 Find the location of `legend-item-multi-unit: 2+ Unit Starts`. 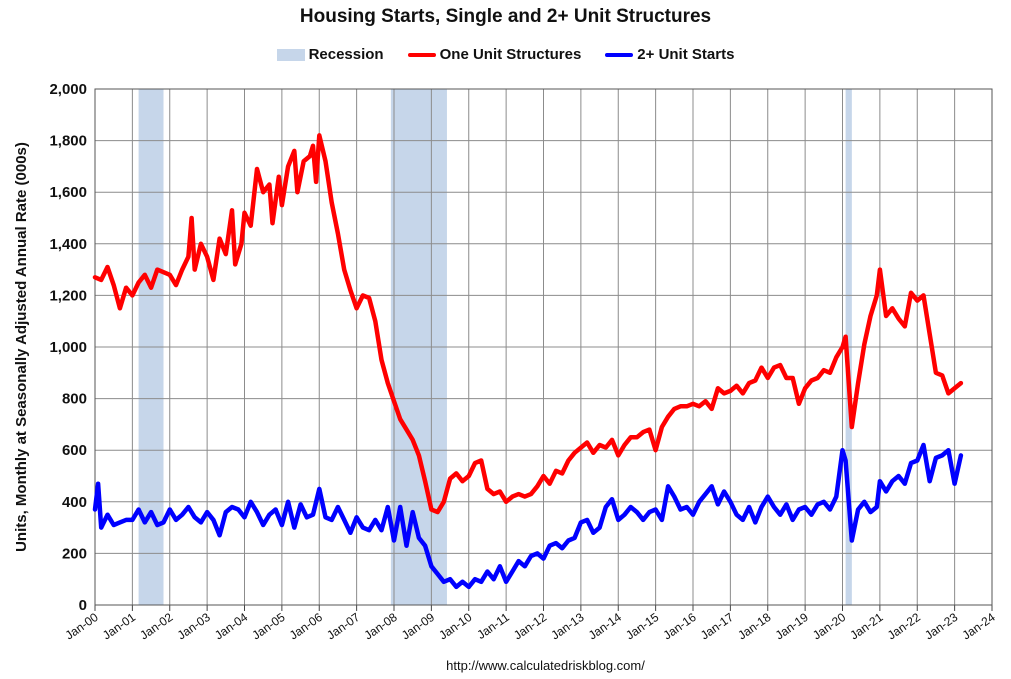

legend-item-multi-unit: 2+ Unit Starts is located at coordinates (669, 54).